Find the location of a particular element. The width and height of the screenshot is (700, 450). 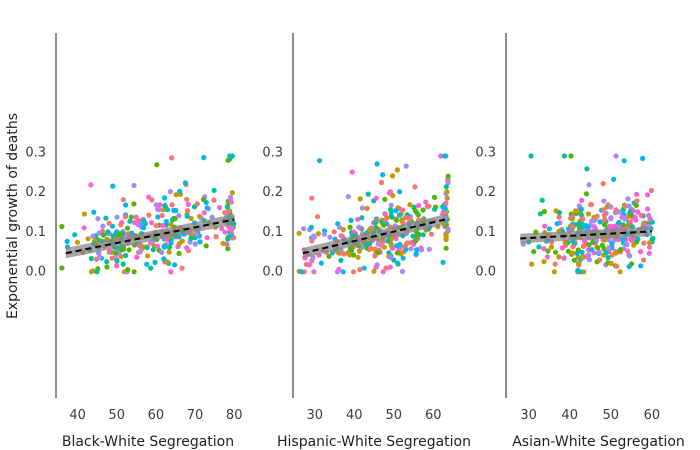

x-axis-title: Black-White Segregation is located at coordinates (148, 442).